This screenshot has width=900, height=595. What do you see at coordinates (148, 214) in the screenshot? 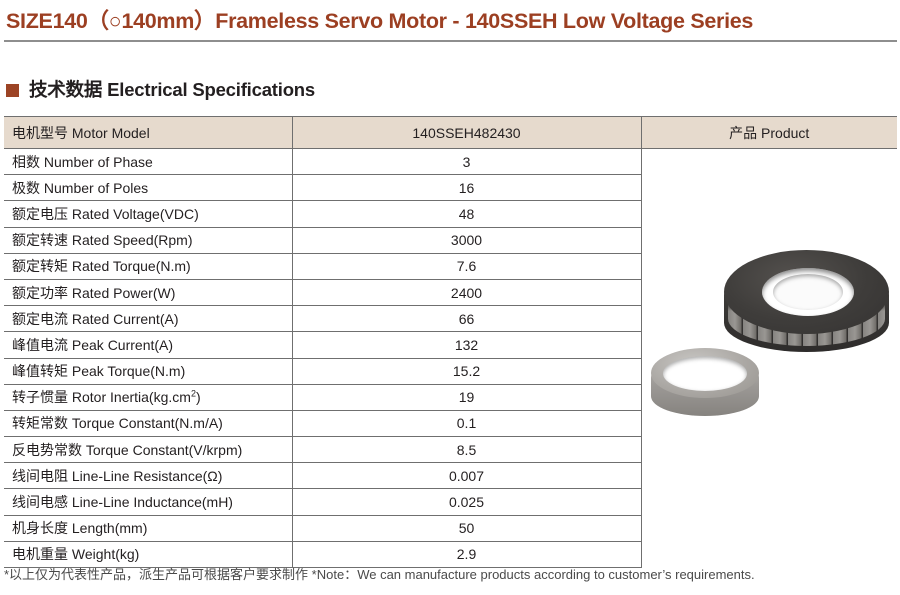
I see `spec-label-cell: 额定电压 Rated Voltage(VDC)` at bounding box center [148, 214].